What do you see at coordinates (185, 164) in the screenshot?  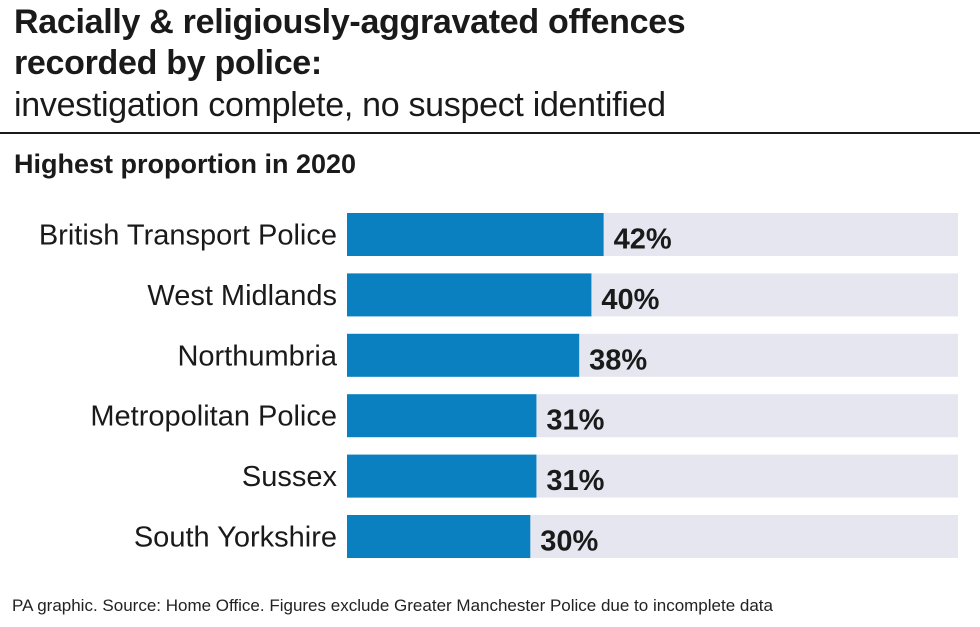 I see `chart-heading: Highest proportion in 2020` at bounding box center [185, 164].